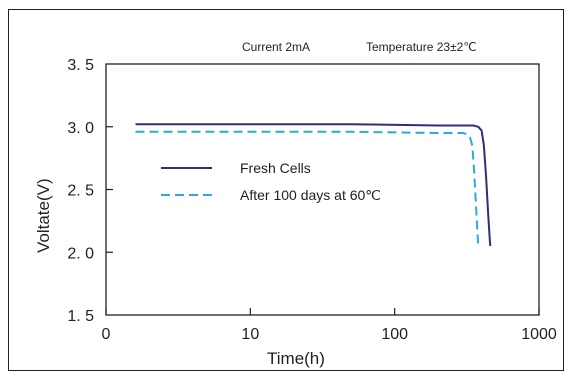  I want to click on y-axis-label: Voltate(V), so click(43, 215).